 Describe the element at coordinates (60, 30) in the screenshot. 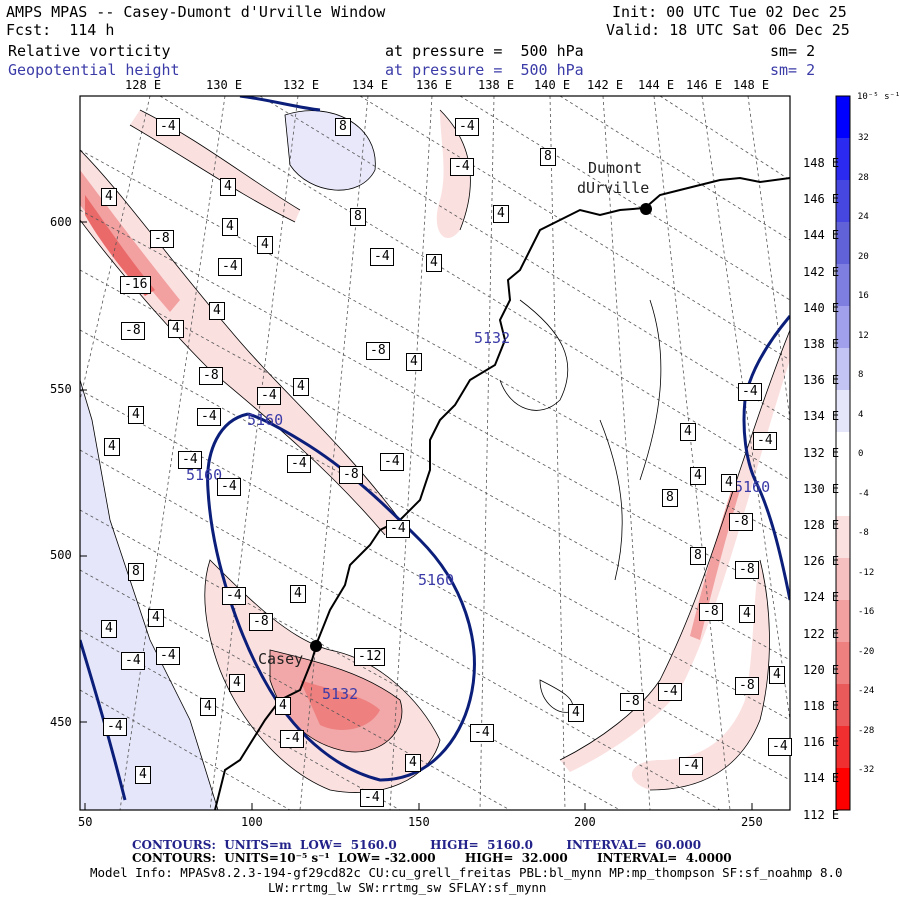

I see `forecast-hour: Fcst: 114 h` at that location.